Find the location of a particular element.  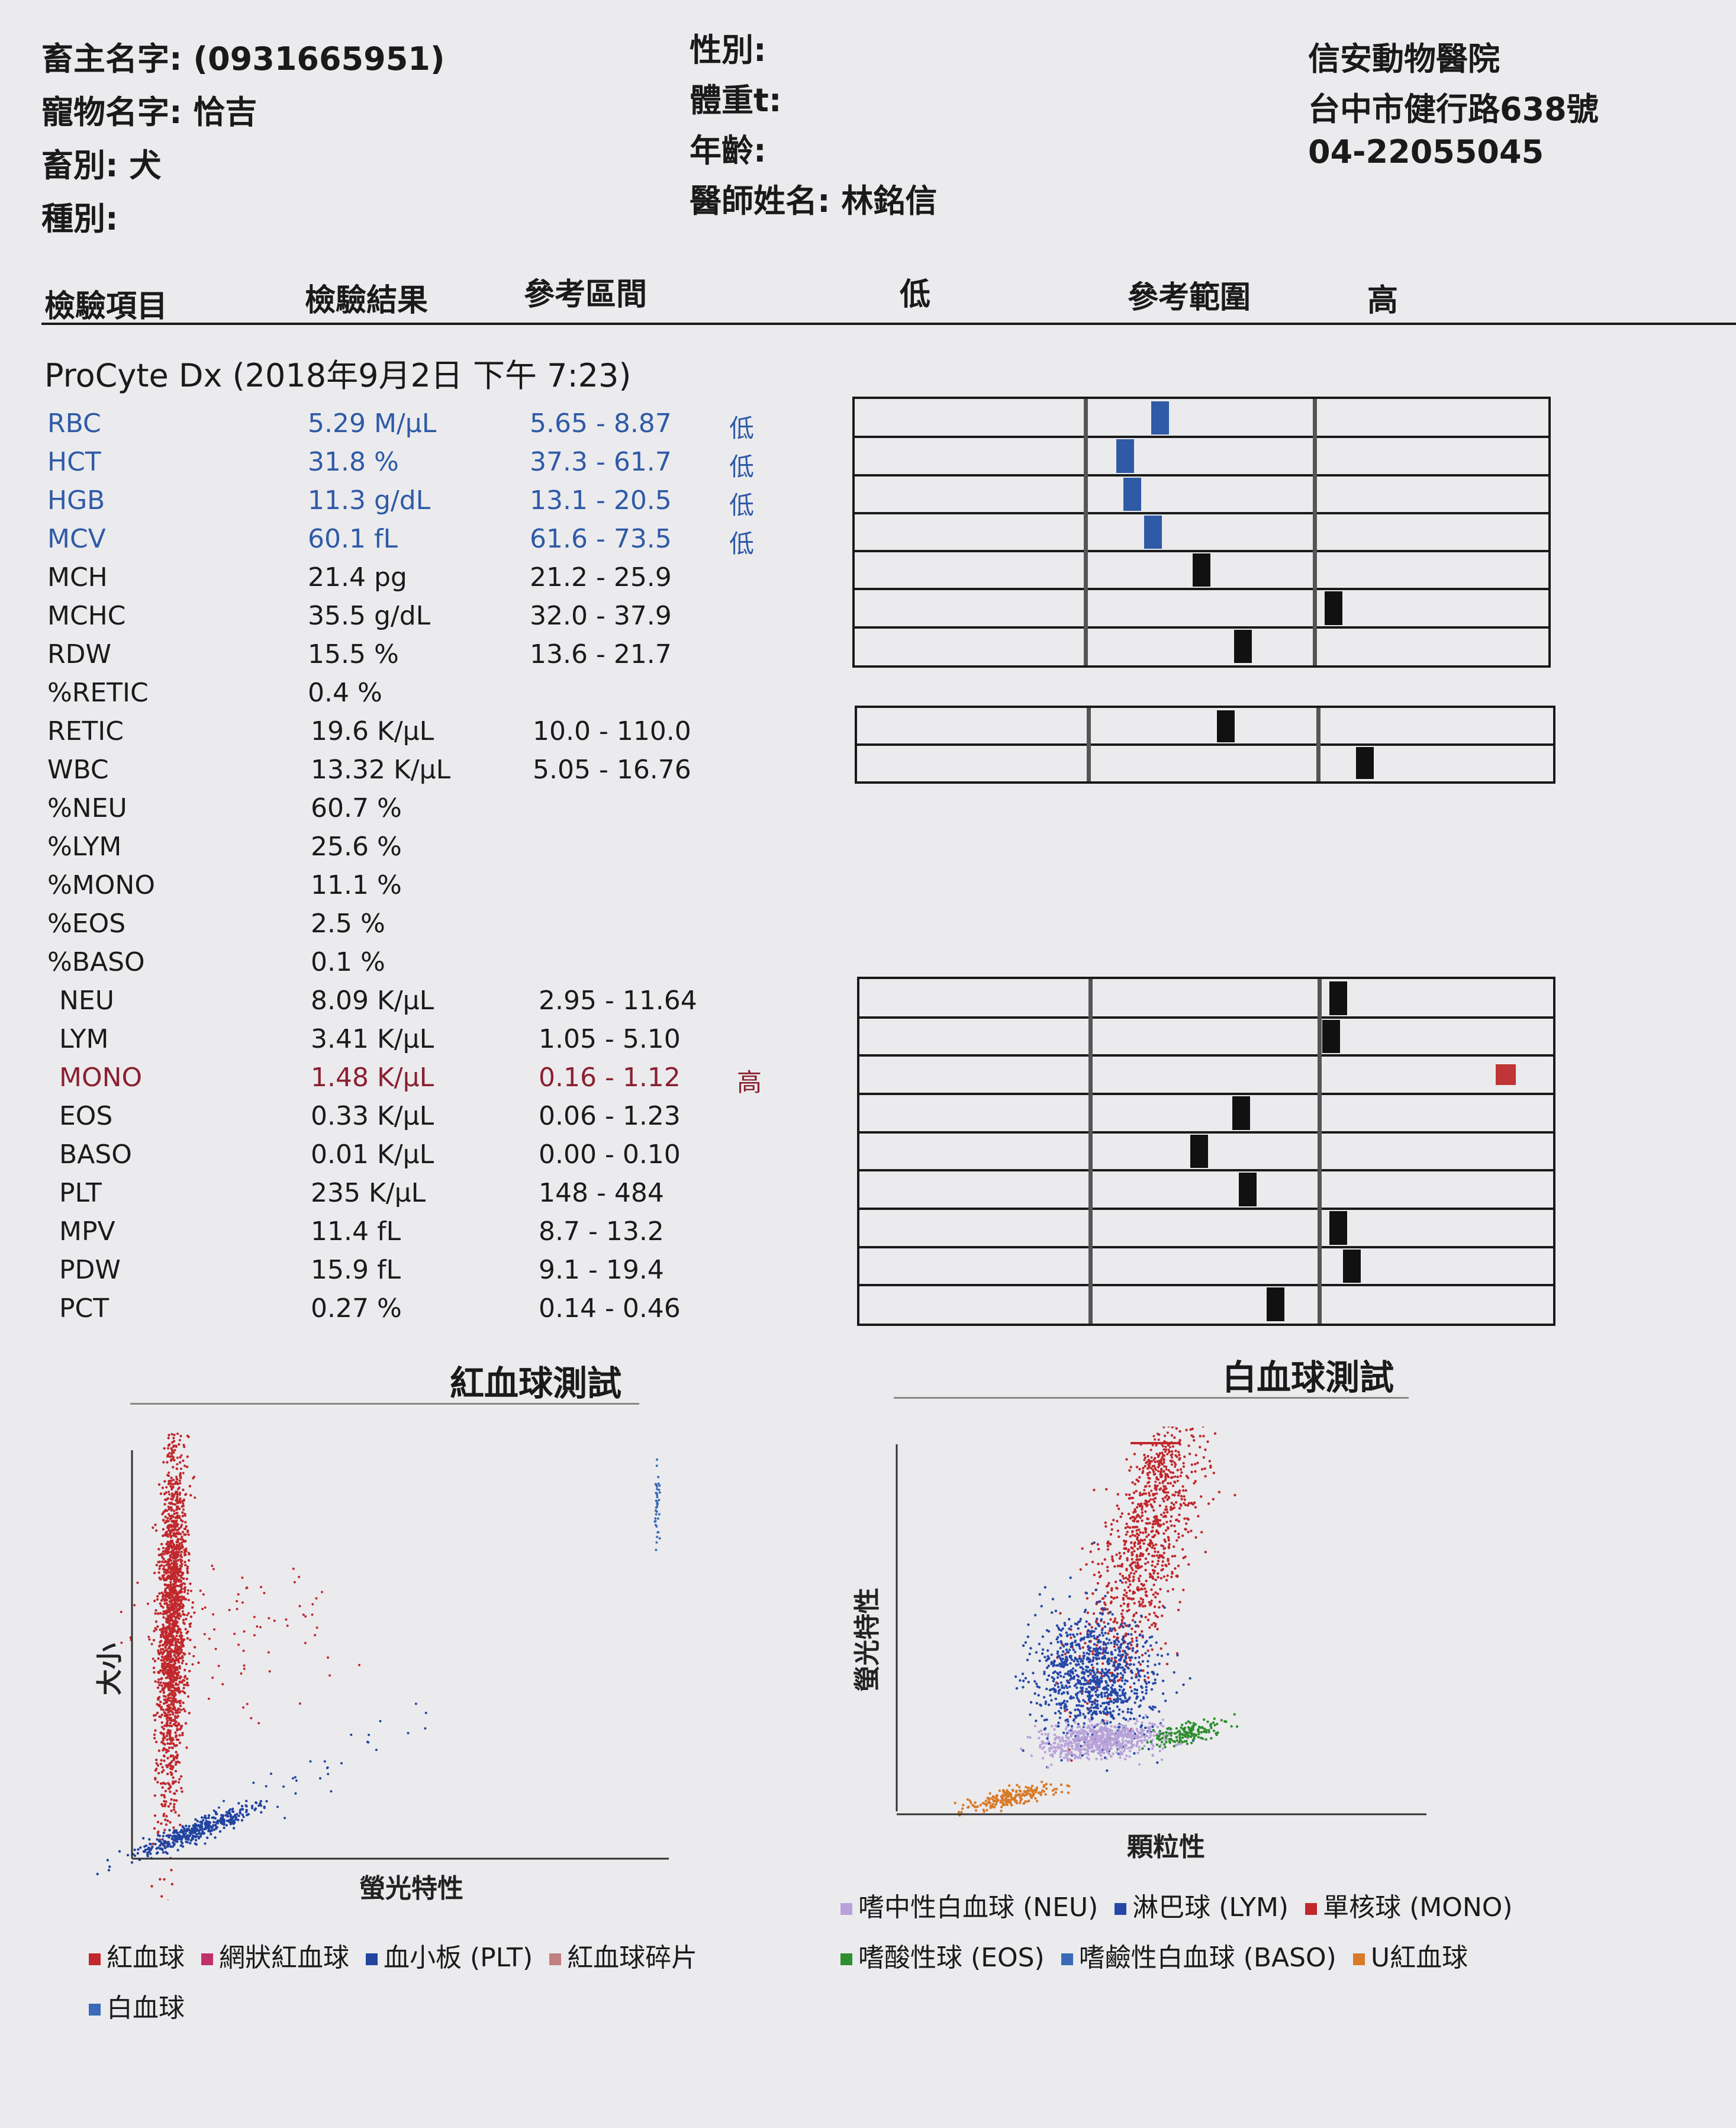

breed-line: 種別: is located at coordinates (79, 215).